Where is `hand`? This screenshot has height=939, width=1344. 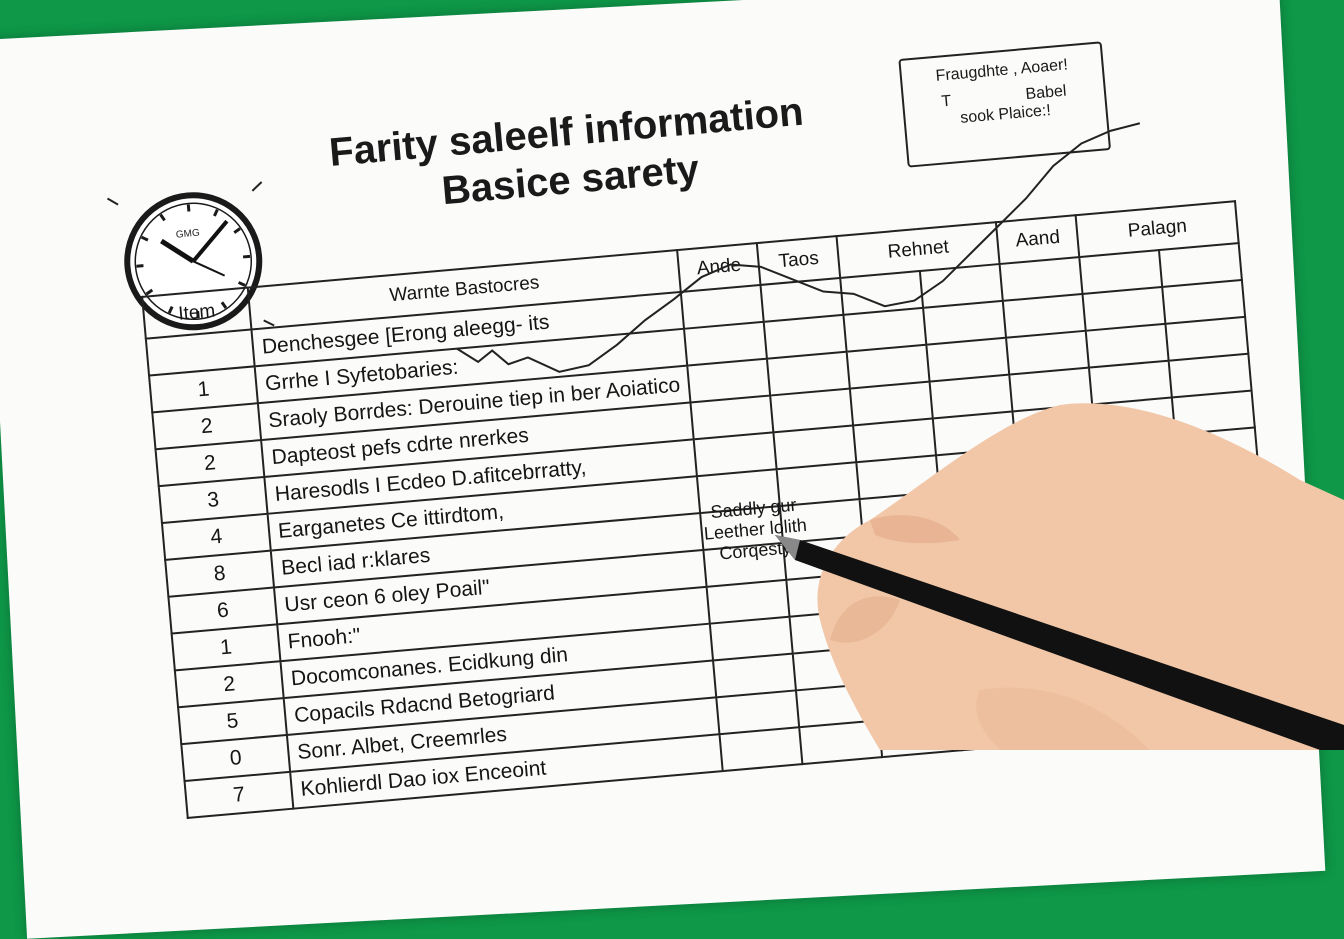
hand is located at coordinates (1080, 576).